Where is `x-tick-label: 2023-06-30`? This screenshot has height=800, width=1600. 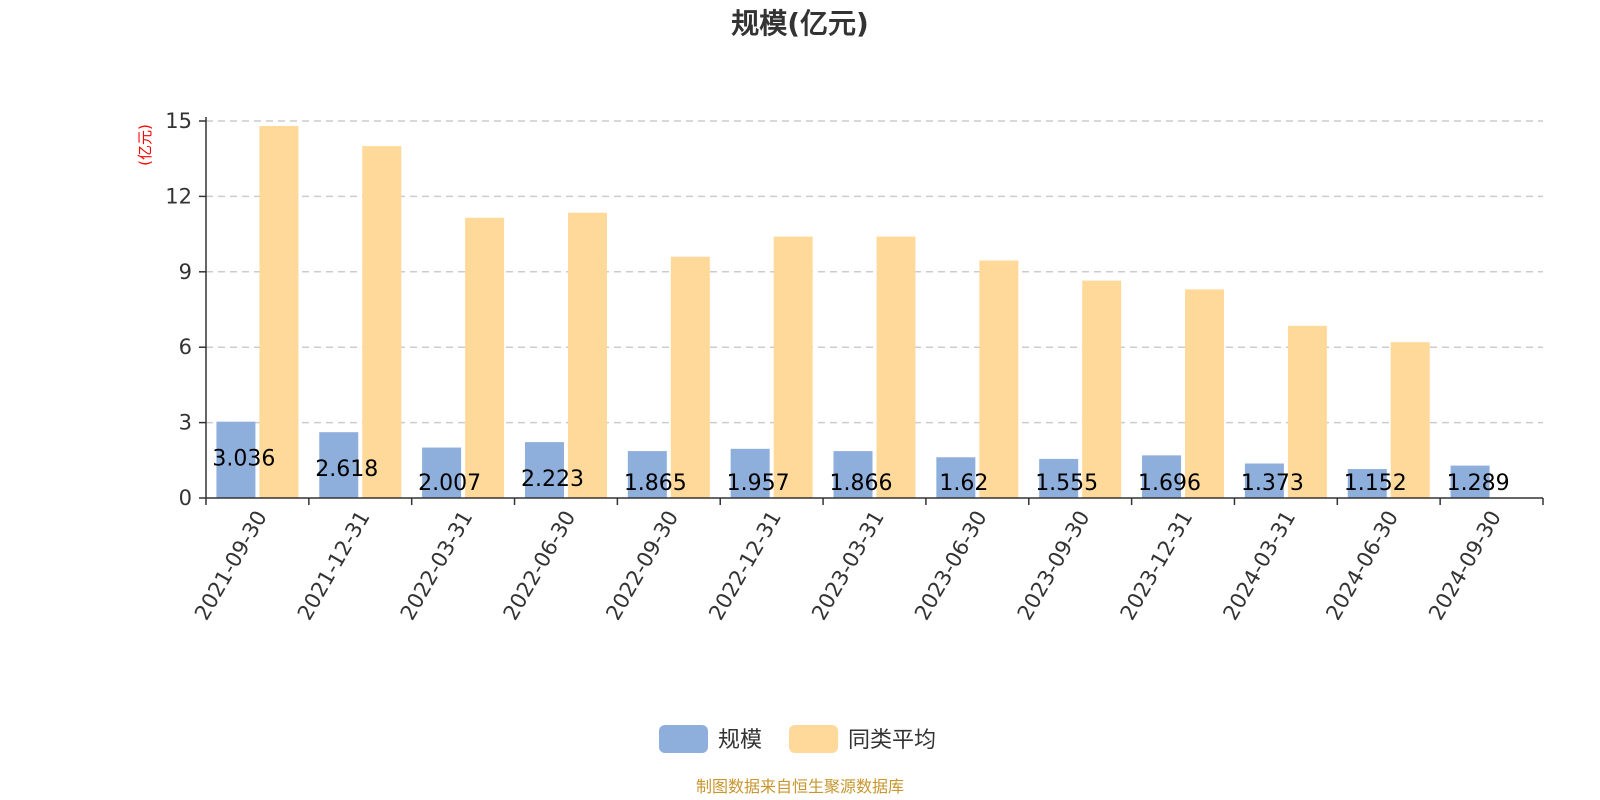
x-tick-label: 2023-06-30 is located at coordinates (951, 566).